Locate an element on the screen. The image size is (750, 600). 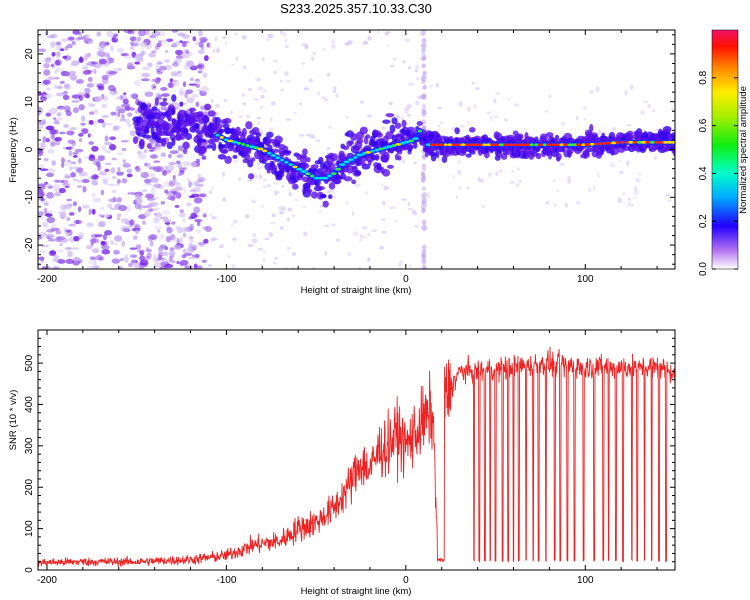
colorbar-tick-label: 0.8 is located at coordinates (703, 77).